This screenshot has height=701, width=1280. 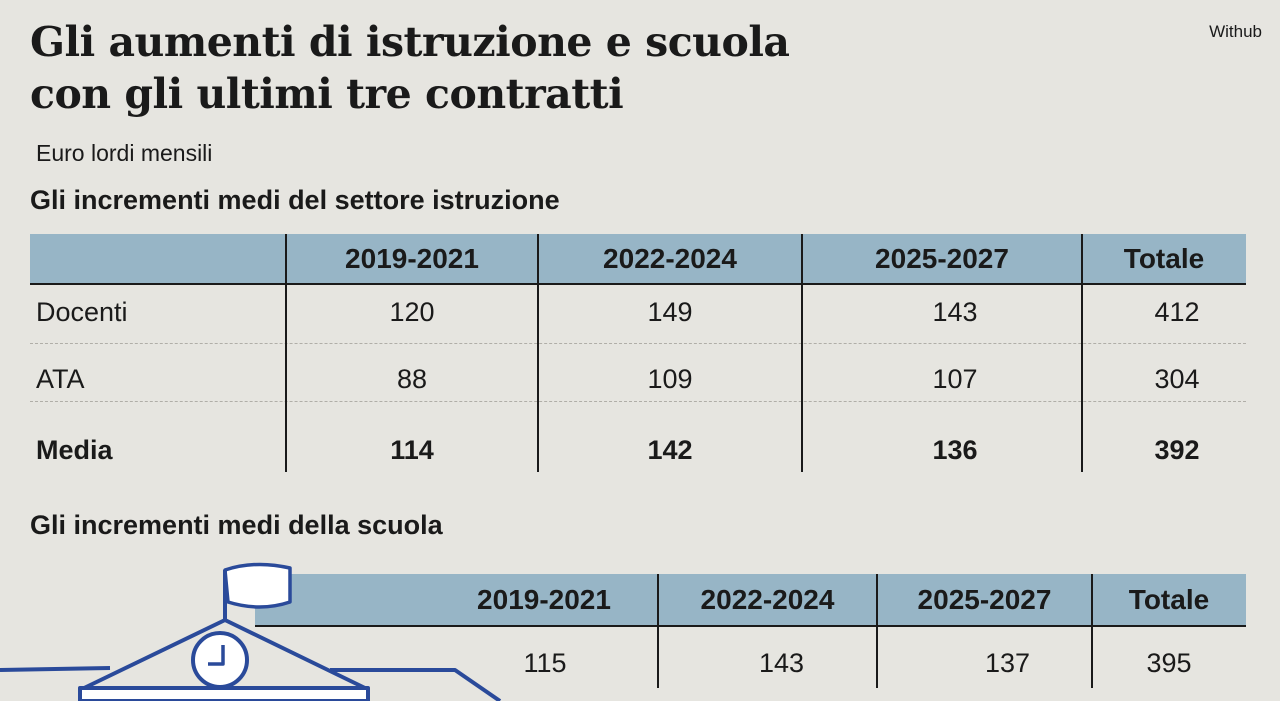 What do you see at coordinates (412, 449) in the screenshot?
I see `cell: 114` at bounding box center [412, 449].